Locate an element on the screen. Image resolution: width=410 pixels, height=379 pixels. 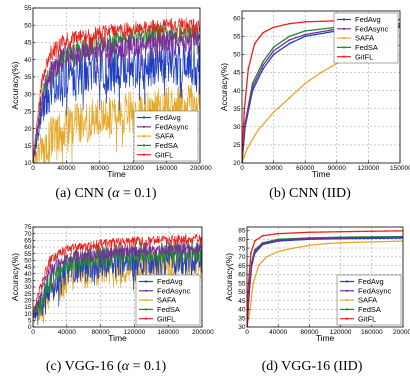
legend-label-fedsa: FedSA is located at coordinates (366, 47).